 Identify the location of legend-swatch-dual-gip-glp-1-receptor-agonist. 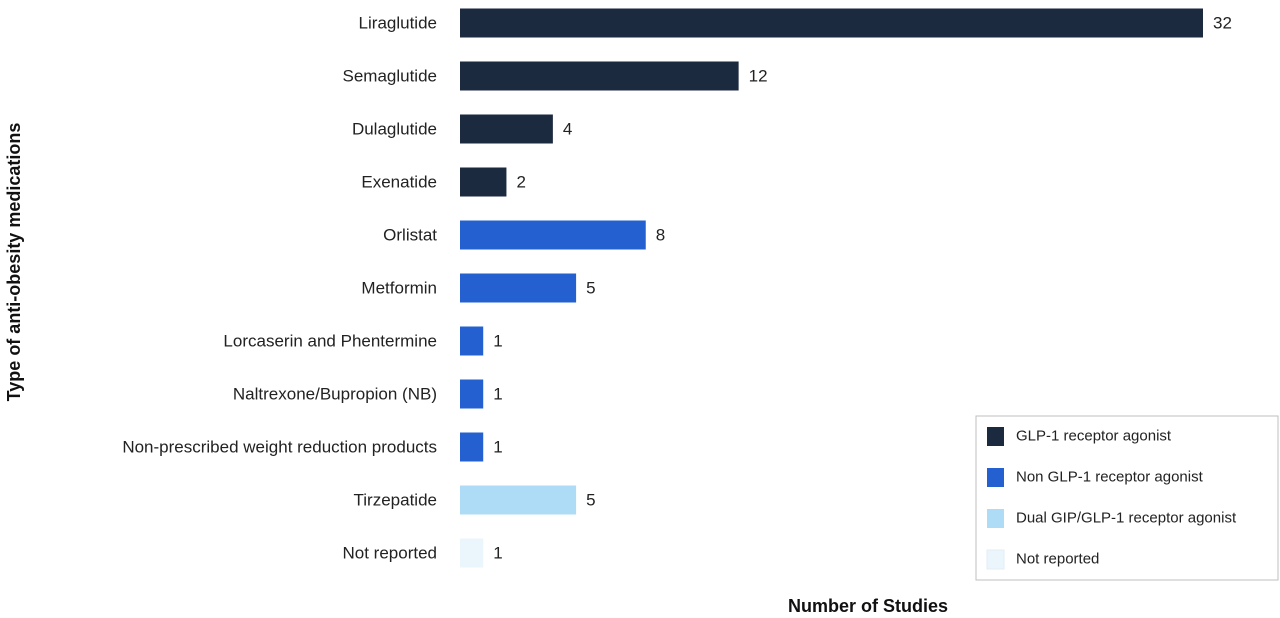
(995, 518).